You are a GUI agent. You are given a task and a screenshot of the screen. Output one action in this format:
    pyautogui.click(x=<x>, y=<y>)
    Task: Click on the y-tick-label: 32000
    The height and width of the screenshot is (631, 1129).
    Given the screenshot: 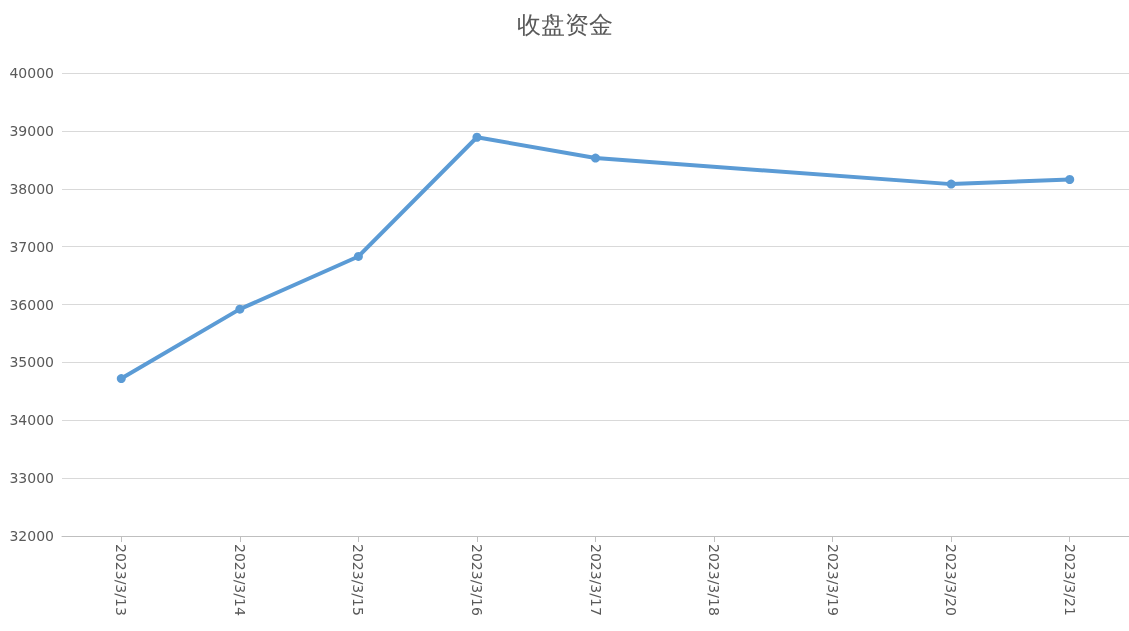 What is the action you would take?
    pyautogui.click(x=31, y=536)
    